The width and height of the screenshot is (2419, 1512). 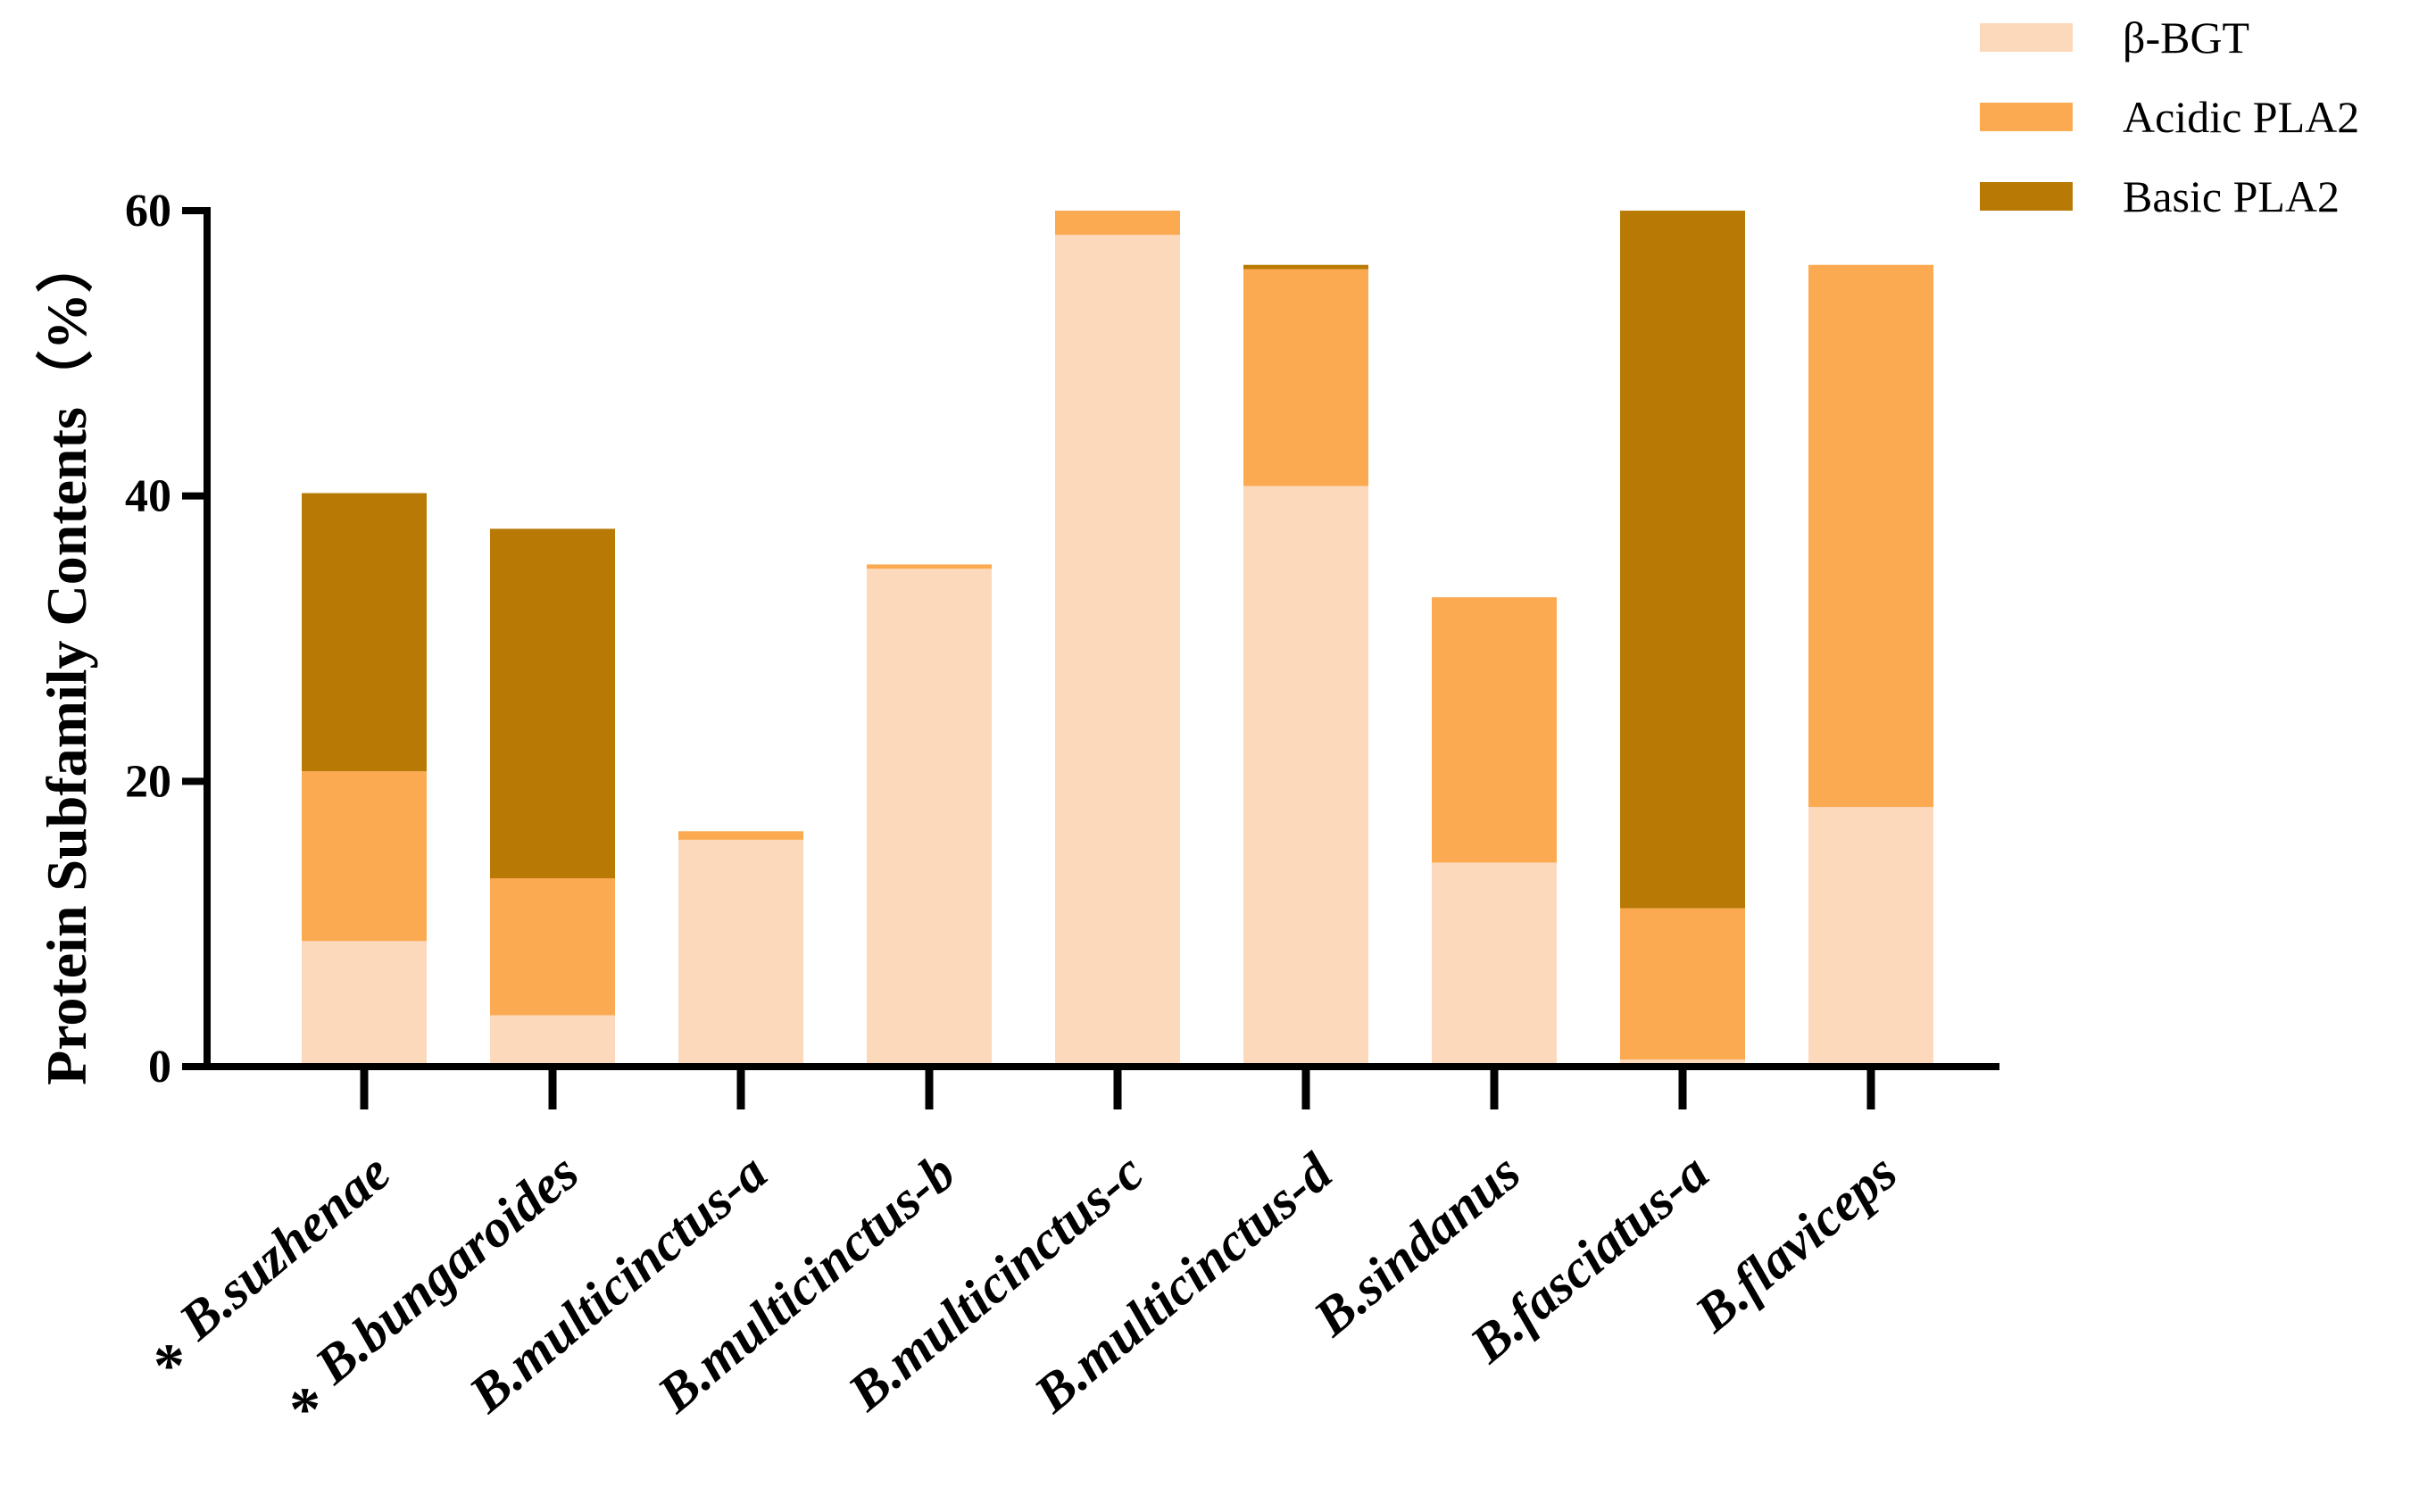 What do you see at coordinates (2241, 117) in the screenshot?
I see `legend-label: Acidic PLA2` at bounding box center [2241, 117].